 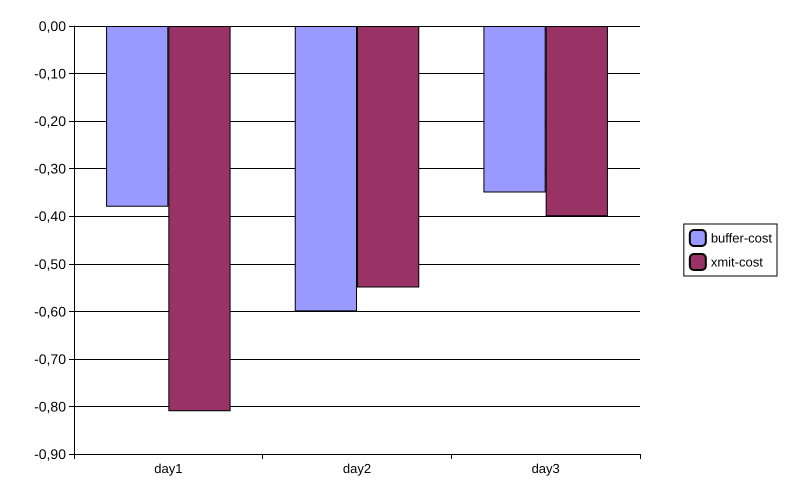 I want to click on y-tick-label: -0,40, so click(x=50, y=216).